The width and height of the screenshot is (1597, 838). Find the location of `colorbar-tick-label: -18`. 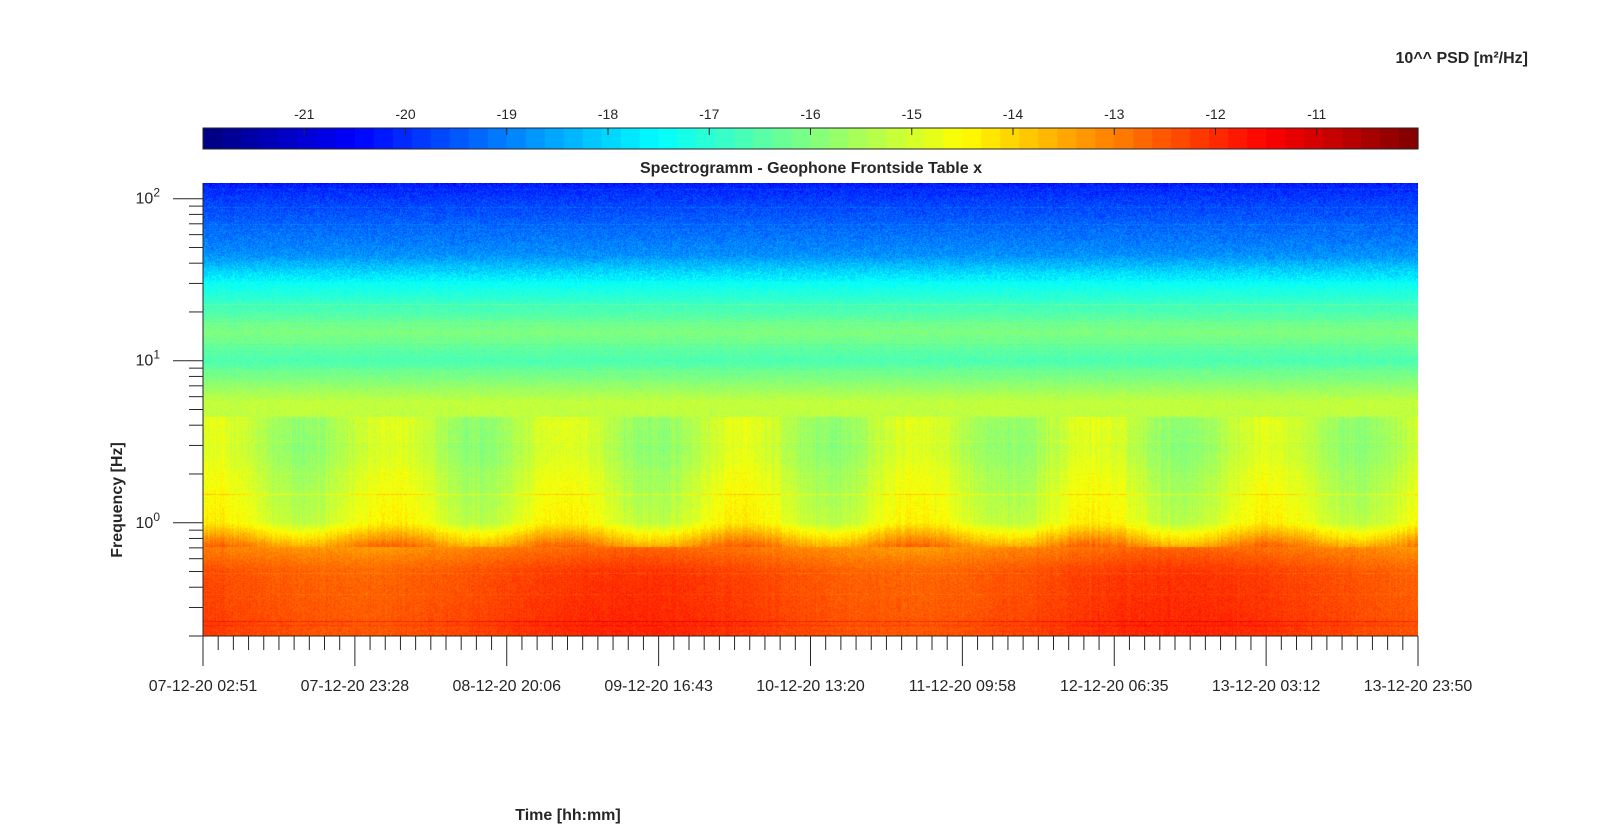

colorbar-tick-label: -18 is located at coordinates (608, 114).